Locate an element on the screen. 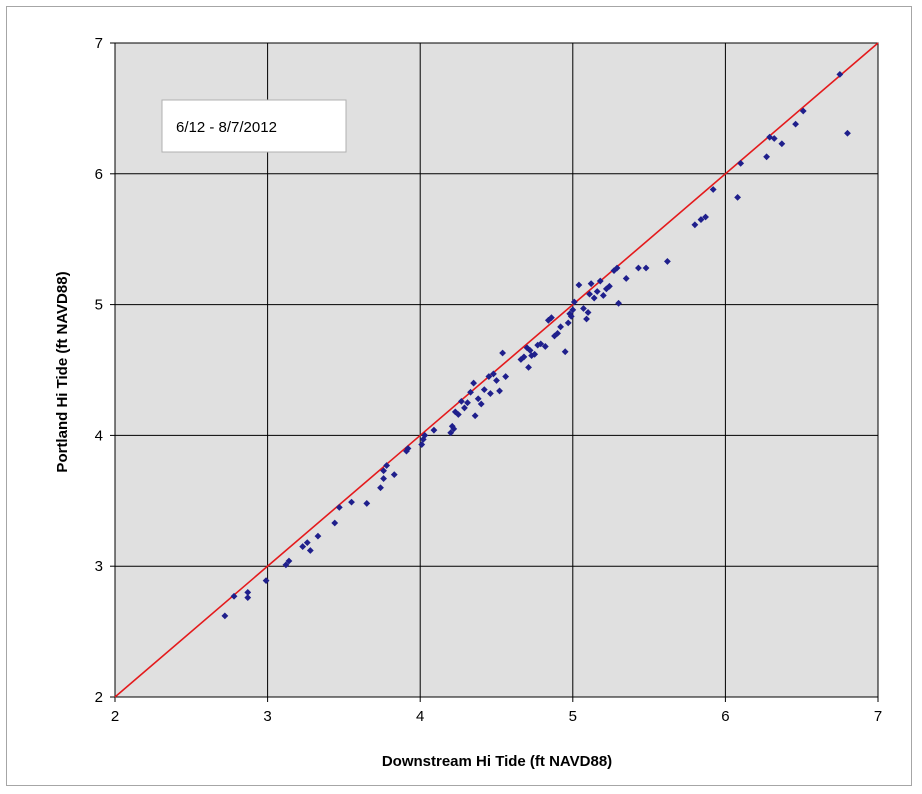 The height and width of the screenshot is (794, 922). x-tick-label: 2 is located at coordinates (115, 716).